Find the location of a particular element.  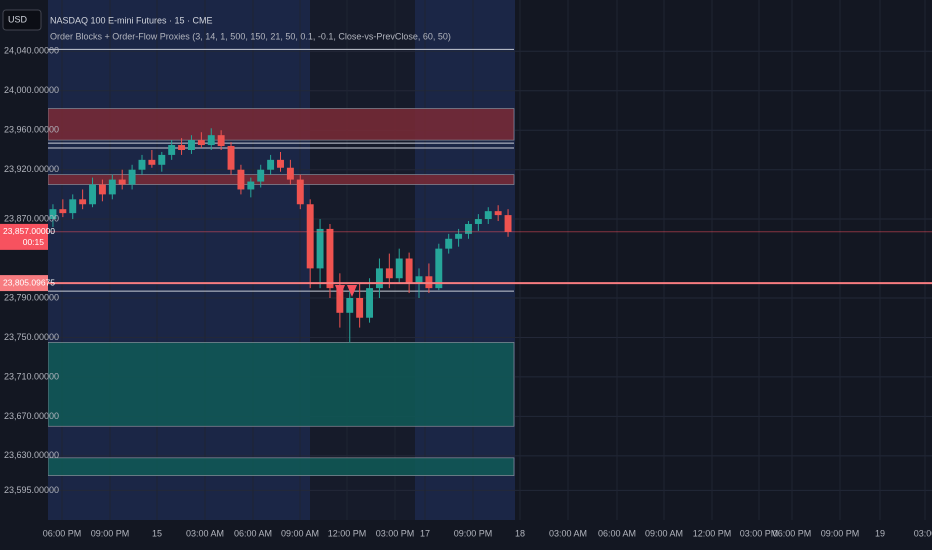

y-tick-label: 23,870.00000 is located at coordinates (31, 218).